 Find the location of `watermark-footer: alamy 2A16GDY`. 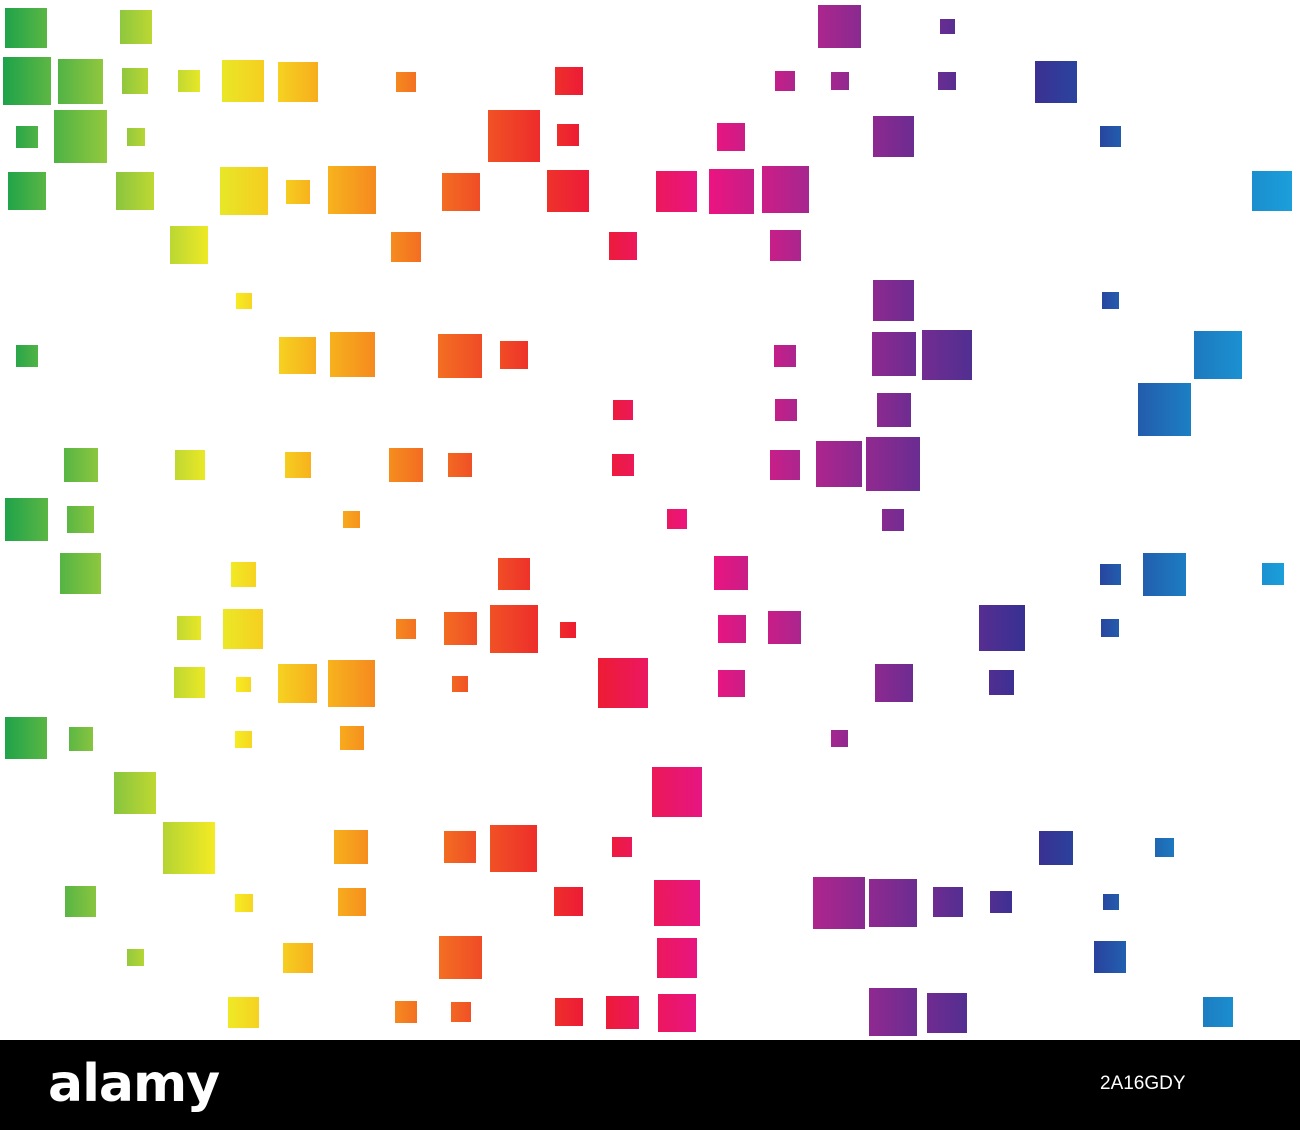

watermark-footer: alamy 2A16GDY is located at coordinates (650, 1085).